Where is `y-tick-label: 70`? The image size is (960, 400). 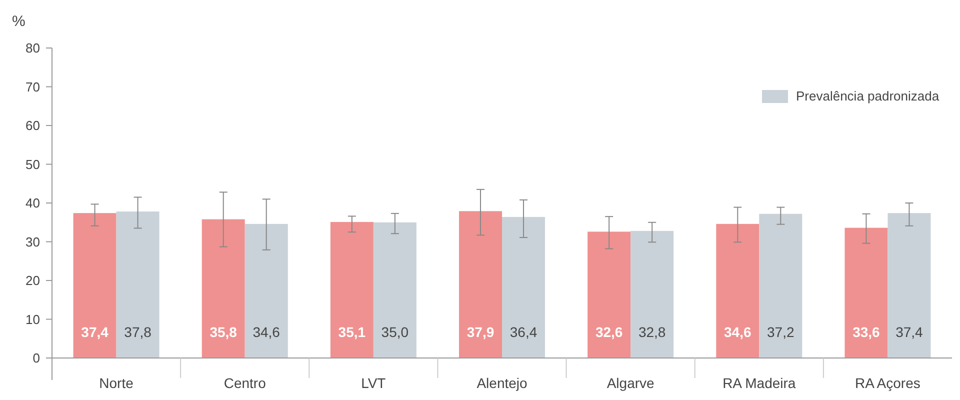
y-tick-label: 70 is located at coordinates (33, 86).